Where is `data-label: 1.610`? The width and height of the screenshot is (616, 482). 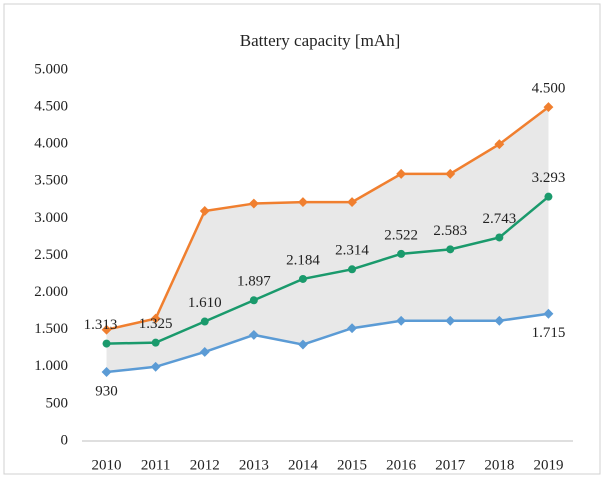 data-label: 1.610 is located at coordinates (205, 303).